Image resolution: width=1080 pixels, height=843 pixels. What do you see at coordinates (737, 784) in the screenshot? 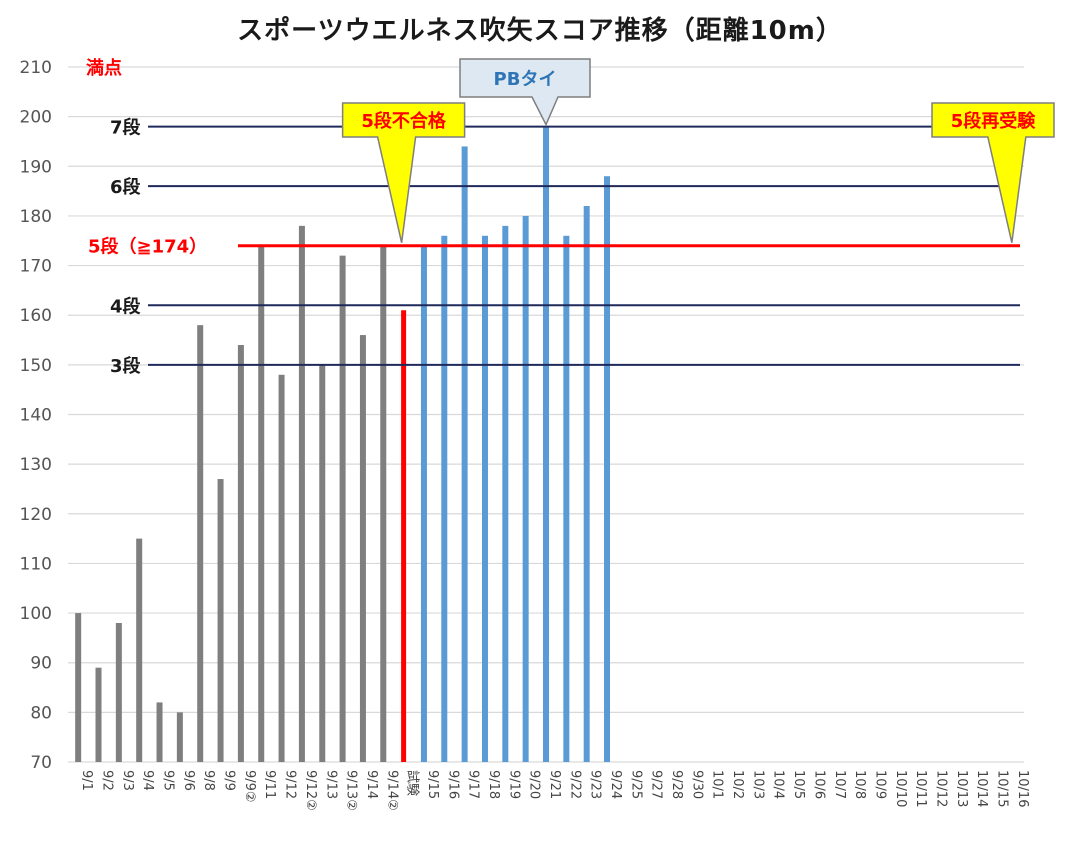
I see `x-tick-label: 10/2` at bounding box center [737, 784].